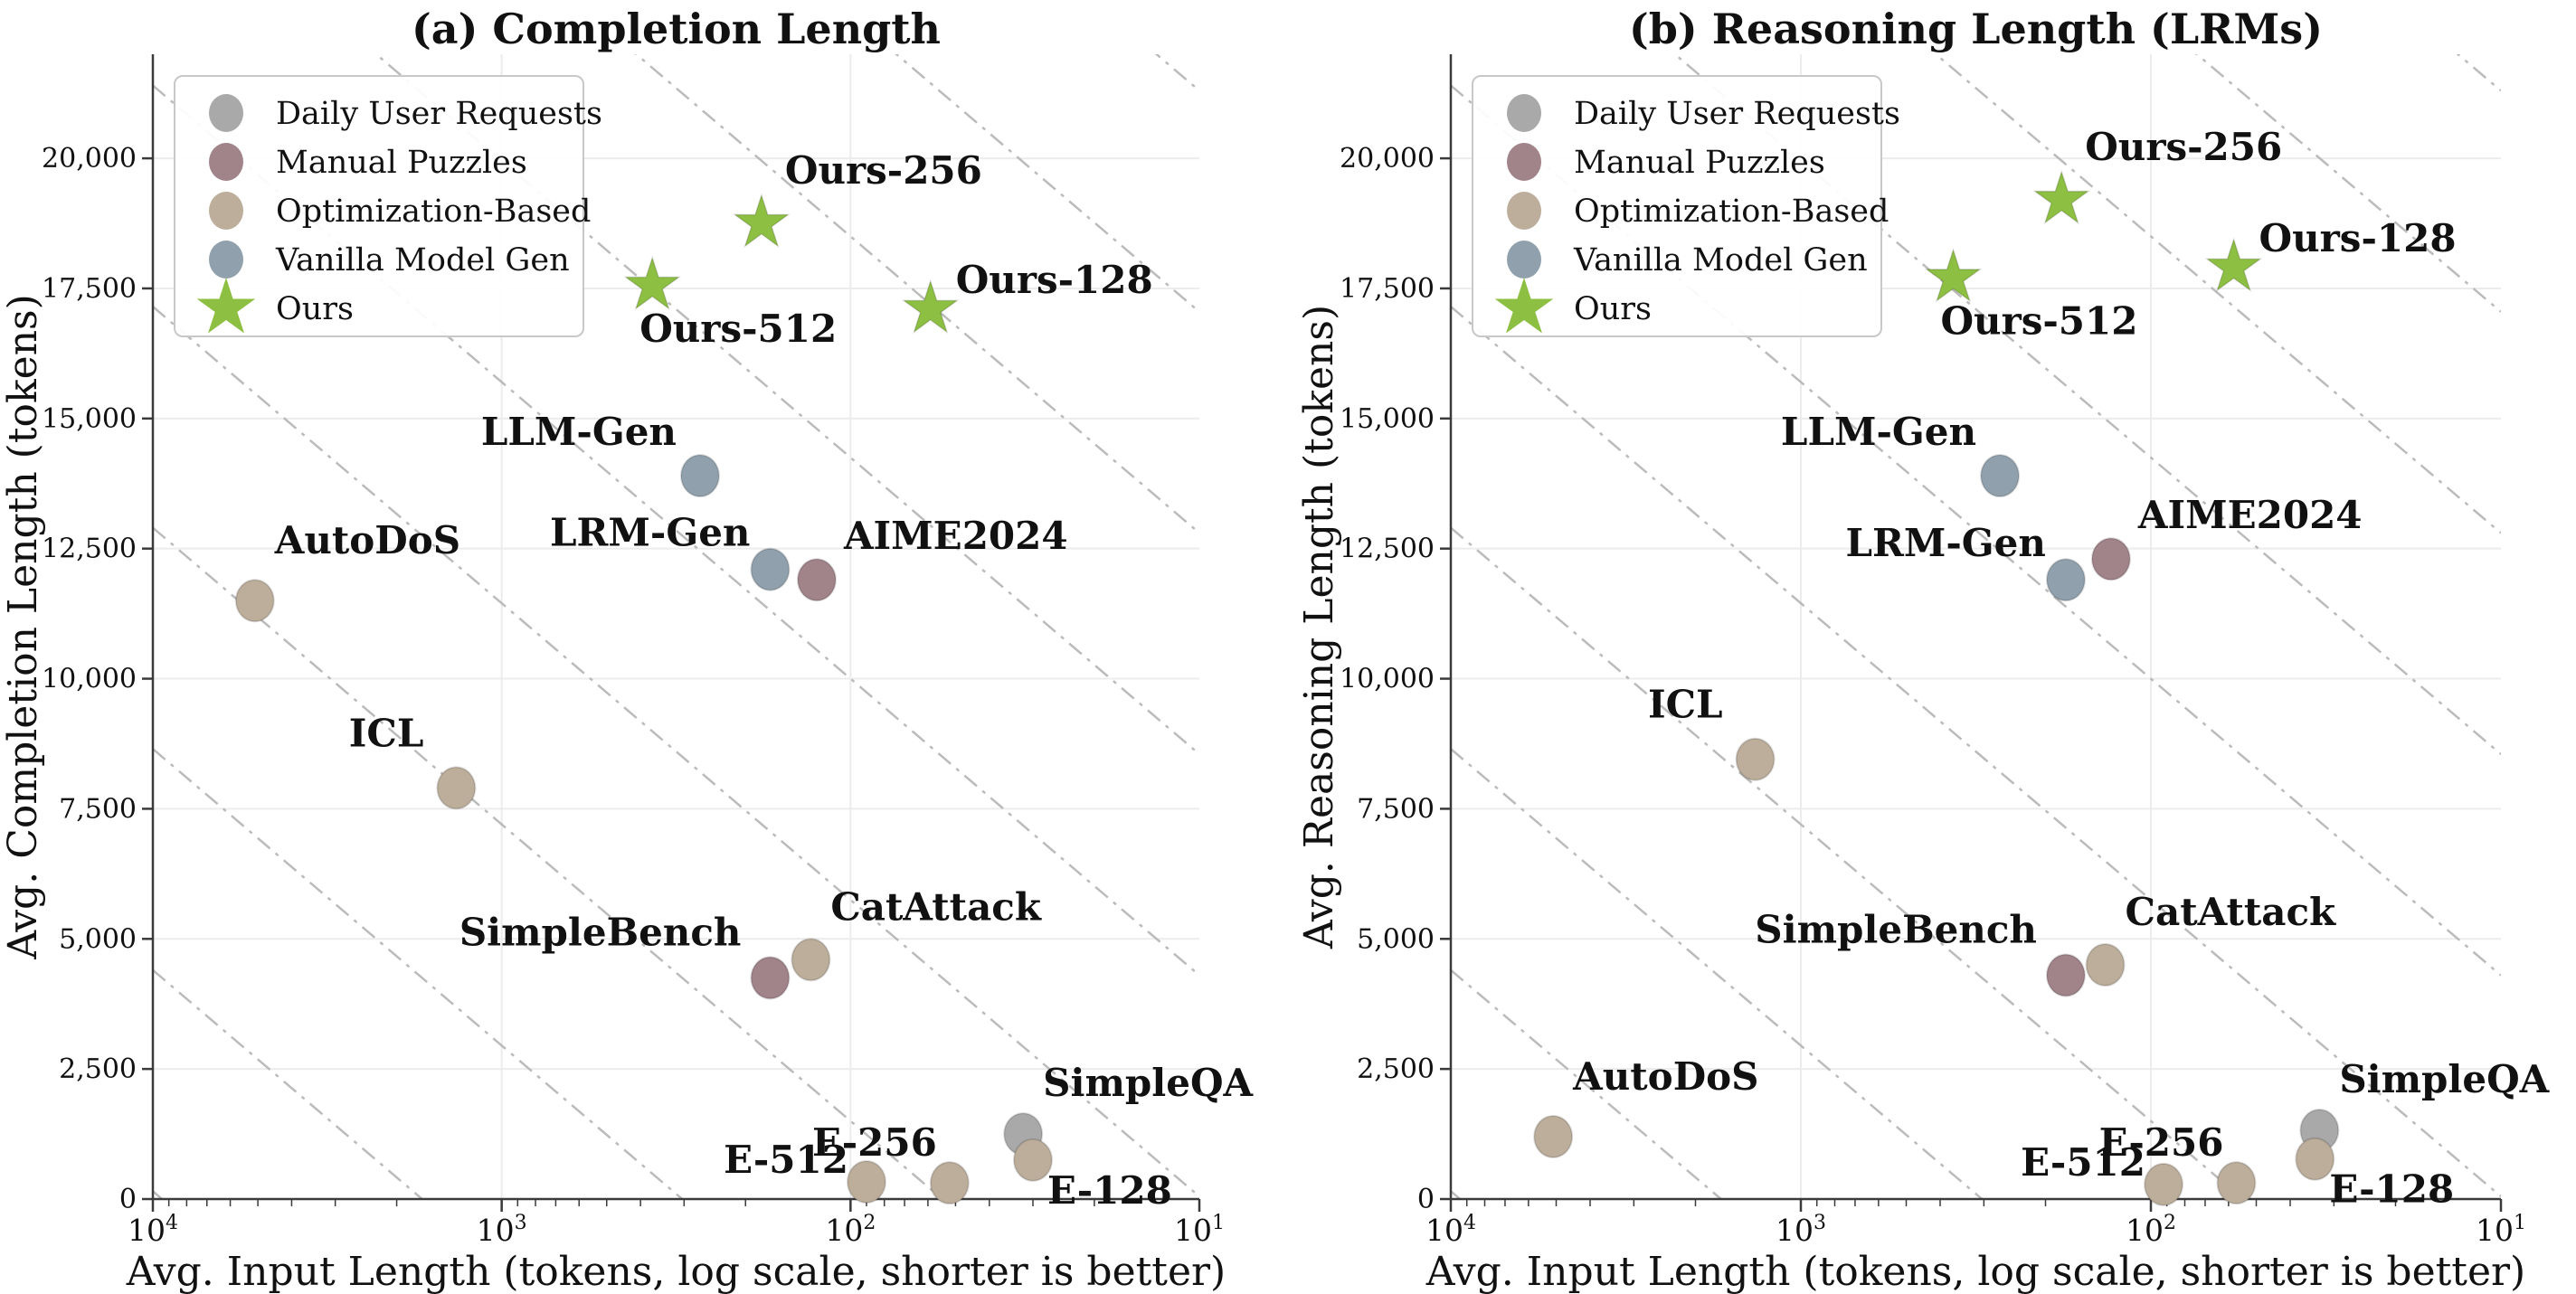 Image resolution: width=2576 pixels, height=1294 pixels. Describe the element at coordinates (1388, 289) in the screenshot. I see `y-tick-label: 17,500` at that location.